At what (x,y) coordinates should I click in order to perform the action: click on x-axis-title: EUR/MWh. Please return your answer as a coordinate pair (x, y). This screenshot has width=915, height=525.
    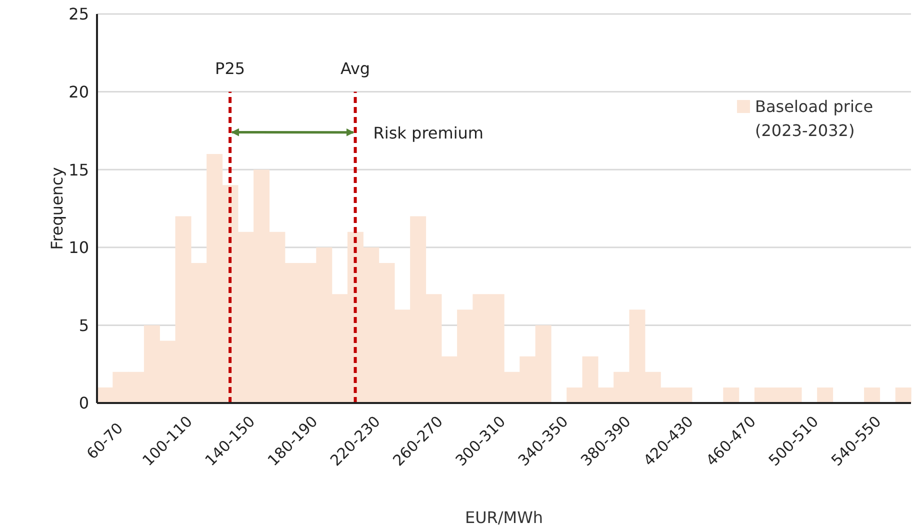
    Looking at the image, I should click on (504, 516).